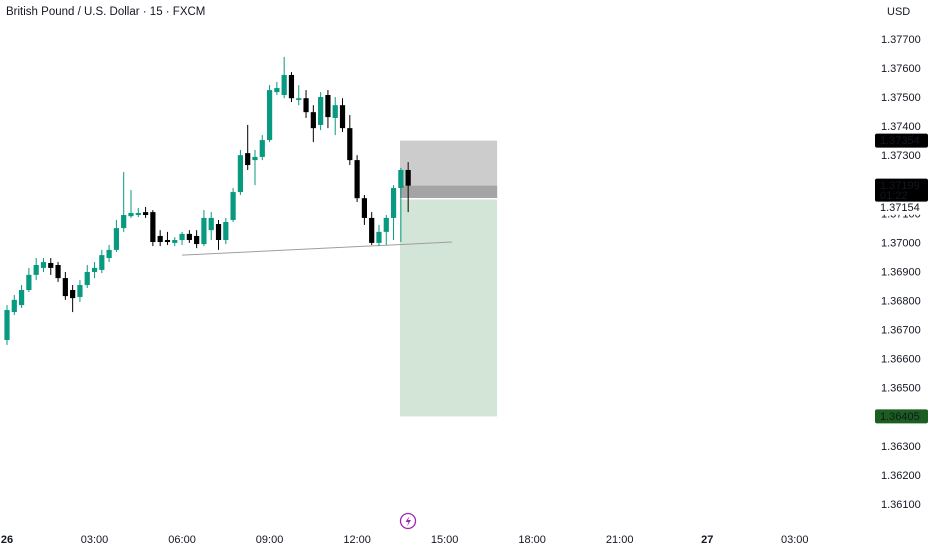 This screenshot has height=550, width=932. I want to click on y-tick-label: 1.36100, so click(901, 505).